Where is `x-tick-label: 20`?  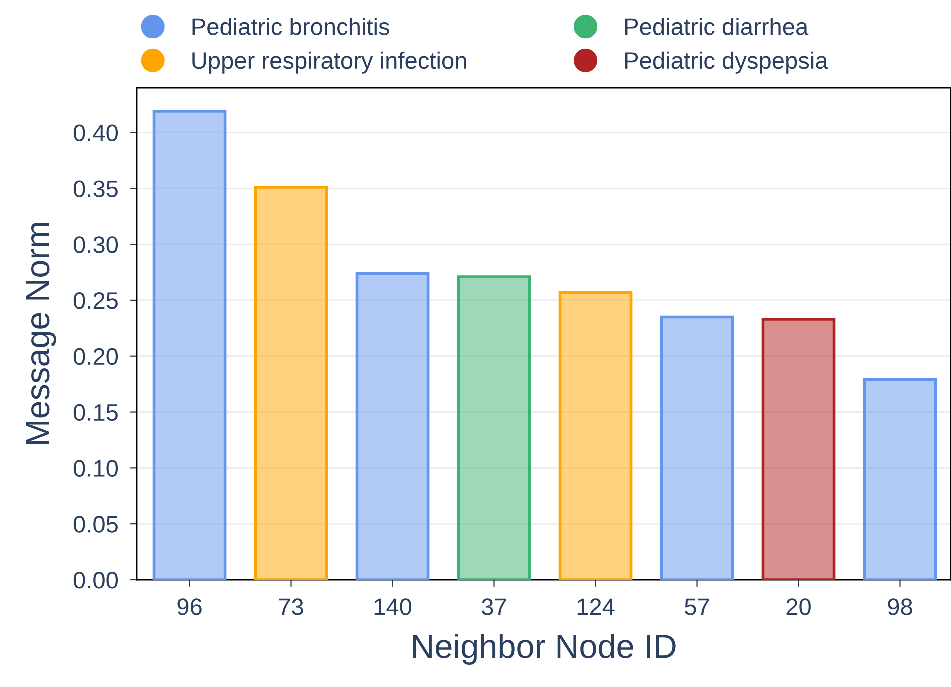
x-tick-label: 20 is located at coordinates (798, 607).